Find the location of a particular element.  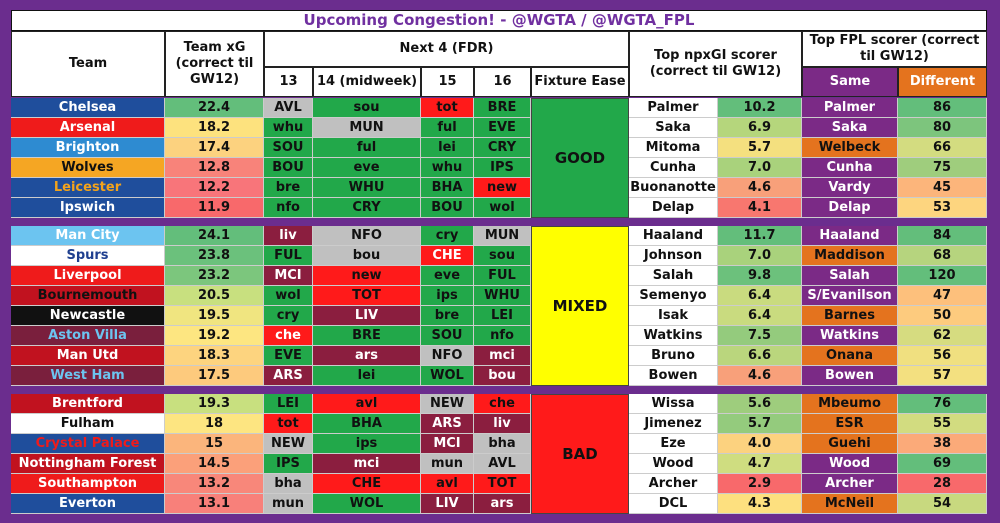

fpl-top-scorer: McNeil is located at coordinates (850, 504).